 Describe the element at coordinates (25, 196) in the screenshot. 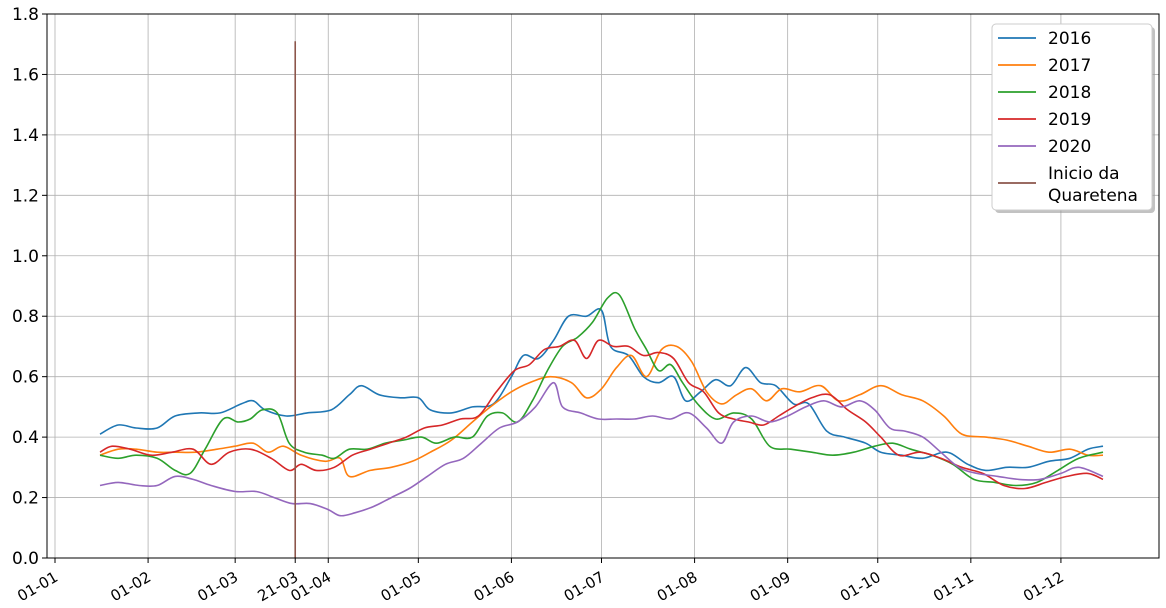

I see `y-tick-label: 1.2` at that location.